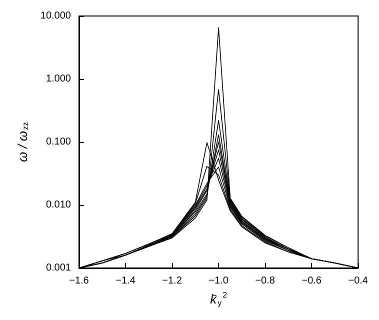 This screenshot has width=379, height=320. I want to click on x-tick-label: −1.0, so click(218, 281).